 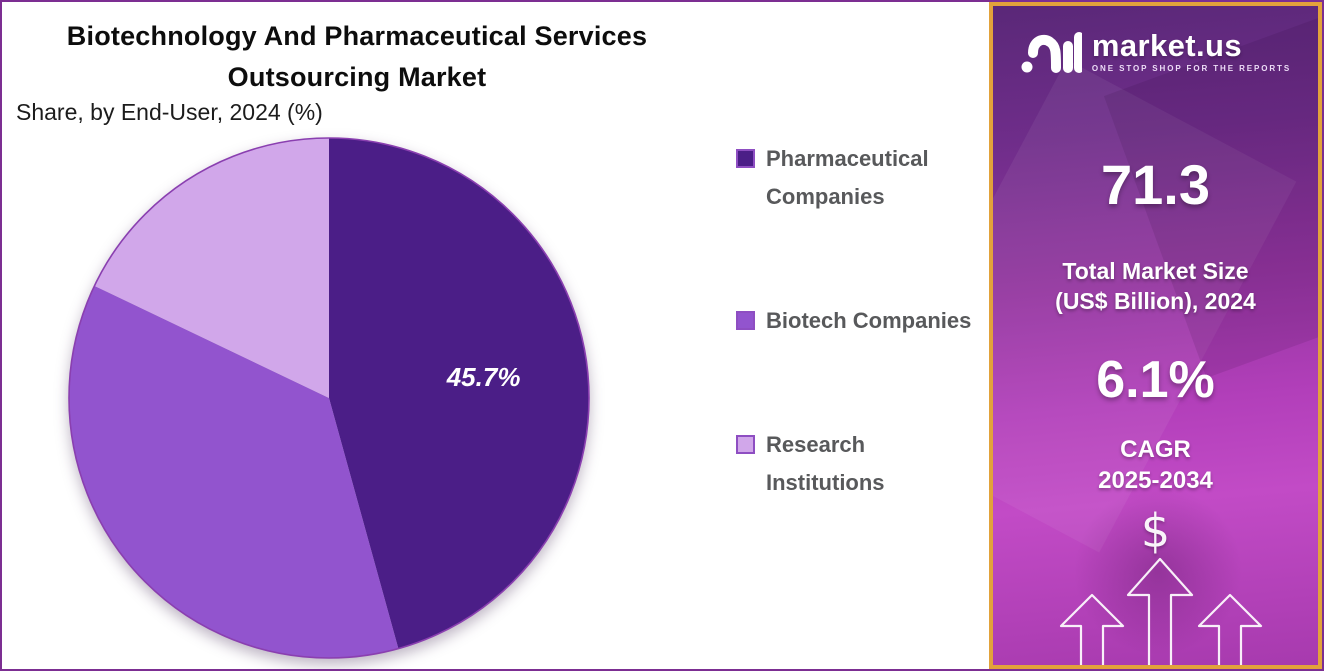 I want to click on logo-text: market.us ONE STOP SHOP FOR THE REPORTS, so click(x=1191, y=50).